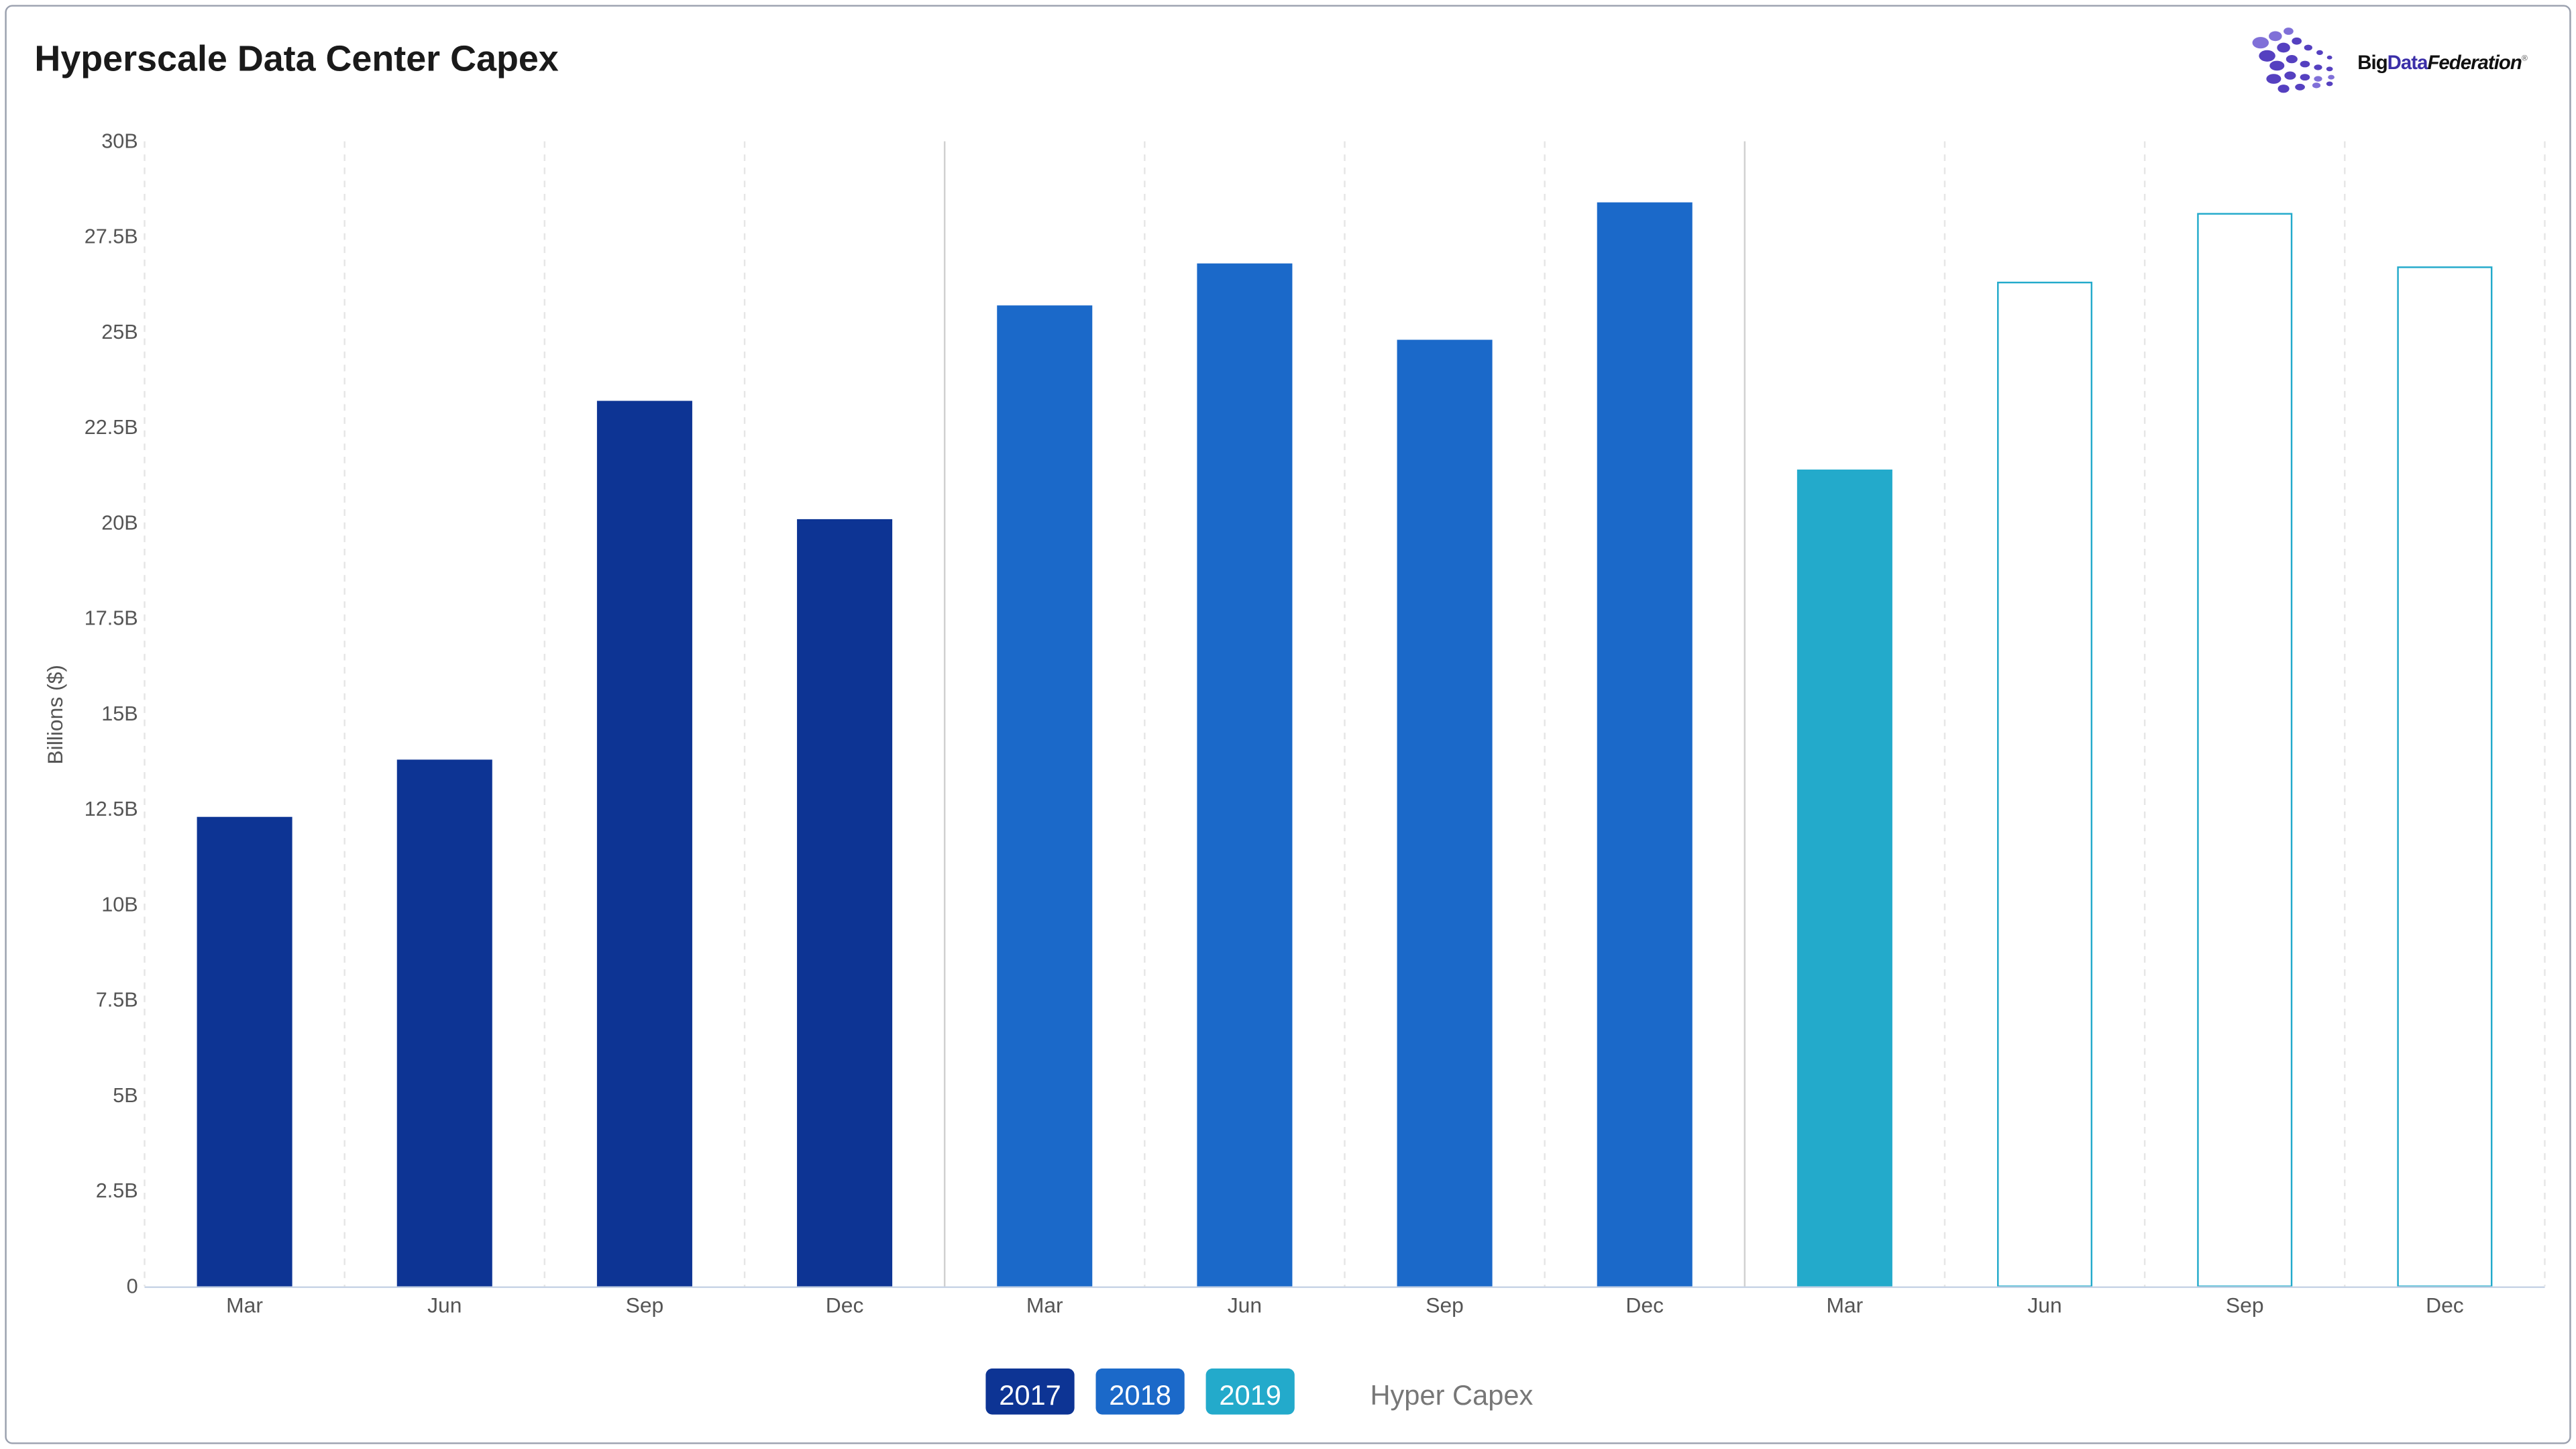 This screenshot has height=1449, width=2576. I want to click on logo-text-federation: Federation, so click(2474, 63).